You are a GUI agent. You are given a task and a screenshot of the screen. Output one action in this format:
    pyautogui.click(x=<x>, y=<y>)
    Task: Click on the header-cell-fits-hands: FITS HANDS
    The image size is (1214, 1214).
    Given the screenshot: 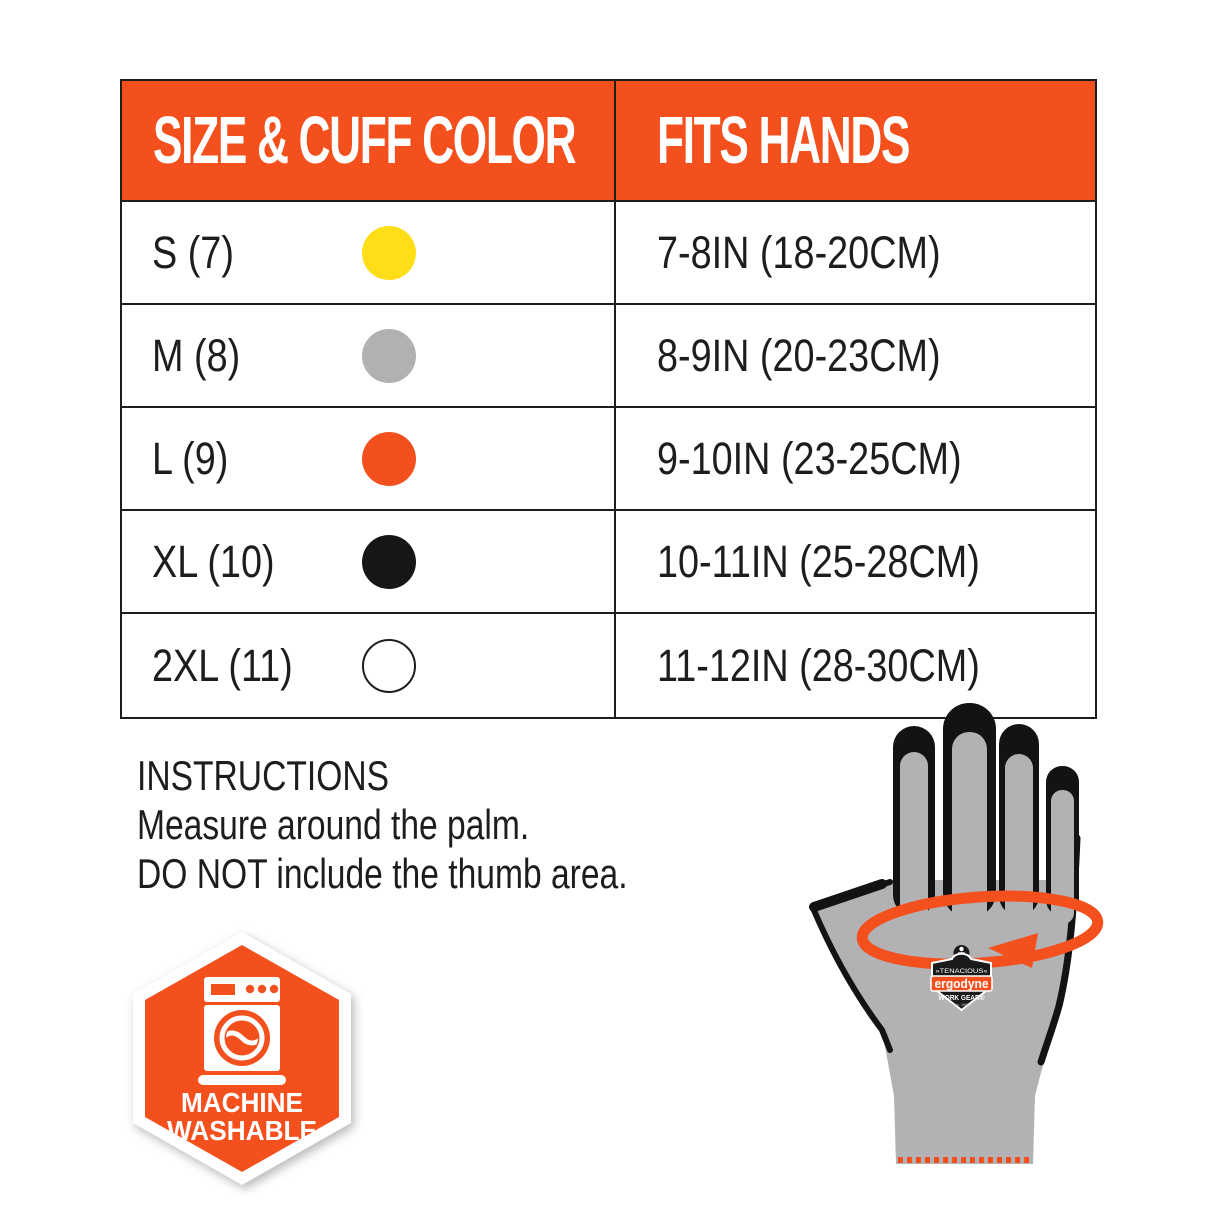 What is the action you would take?
    pyautogui.click(x=855, y=140)
    